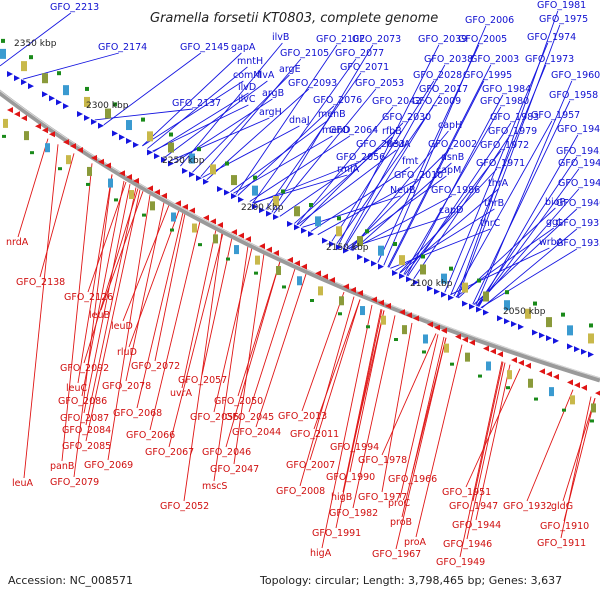 The width and height of the screenshot is (600, 600). Describe the element at coordinates (310, 465) in the screenshot. I see `reverse-gene-label: GFO_2007` at that location.